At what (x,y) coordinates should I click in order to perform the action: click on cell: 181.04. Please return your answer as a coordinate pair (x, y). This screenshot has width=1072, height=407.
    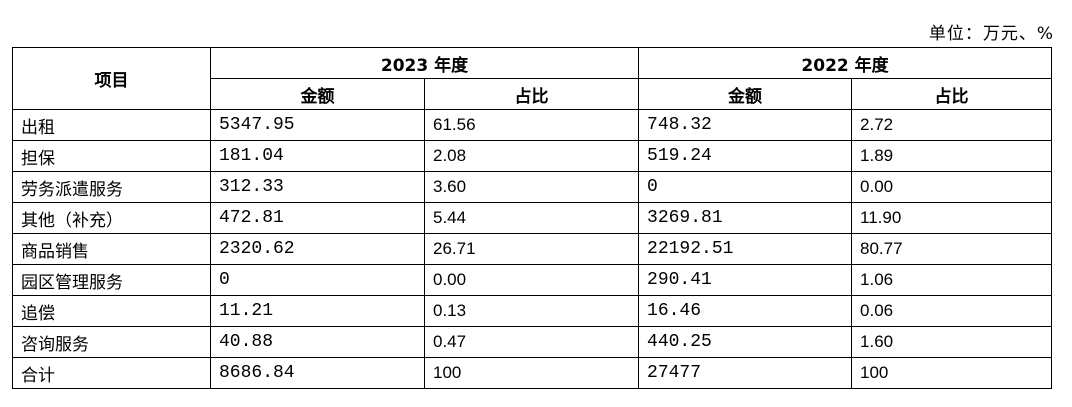
    Looking at the image, I should click on (317, 156).